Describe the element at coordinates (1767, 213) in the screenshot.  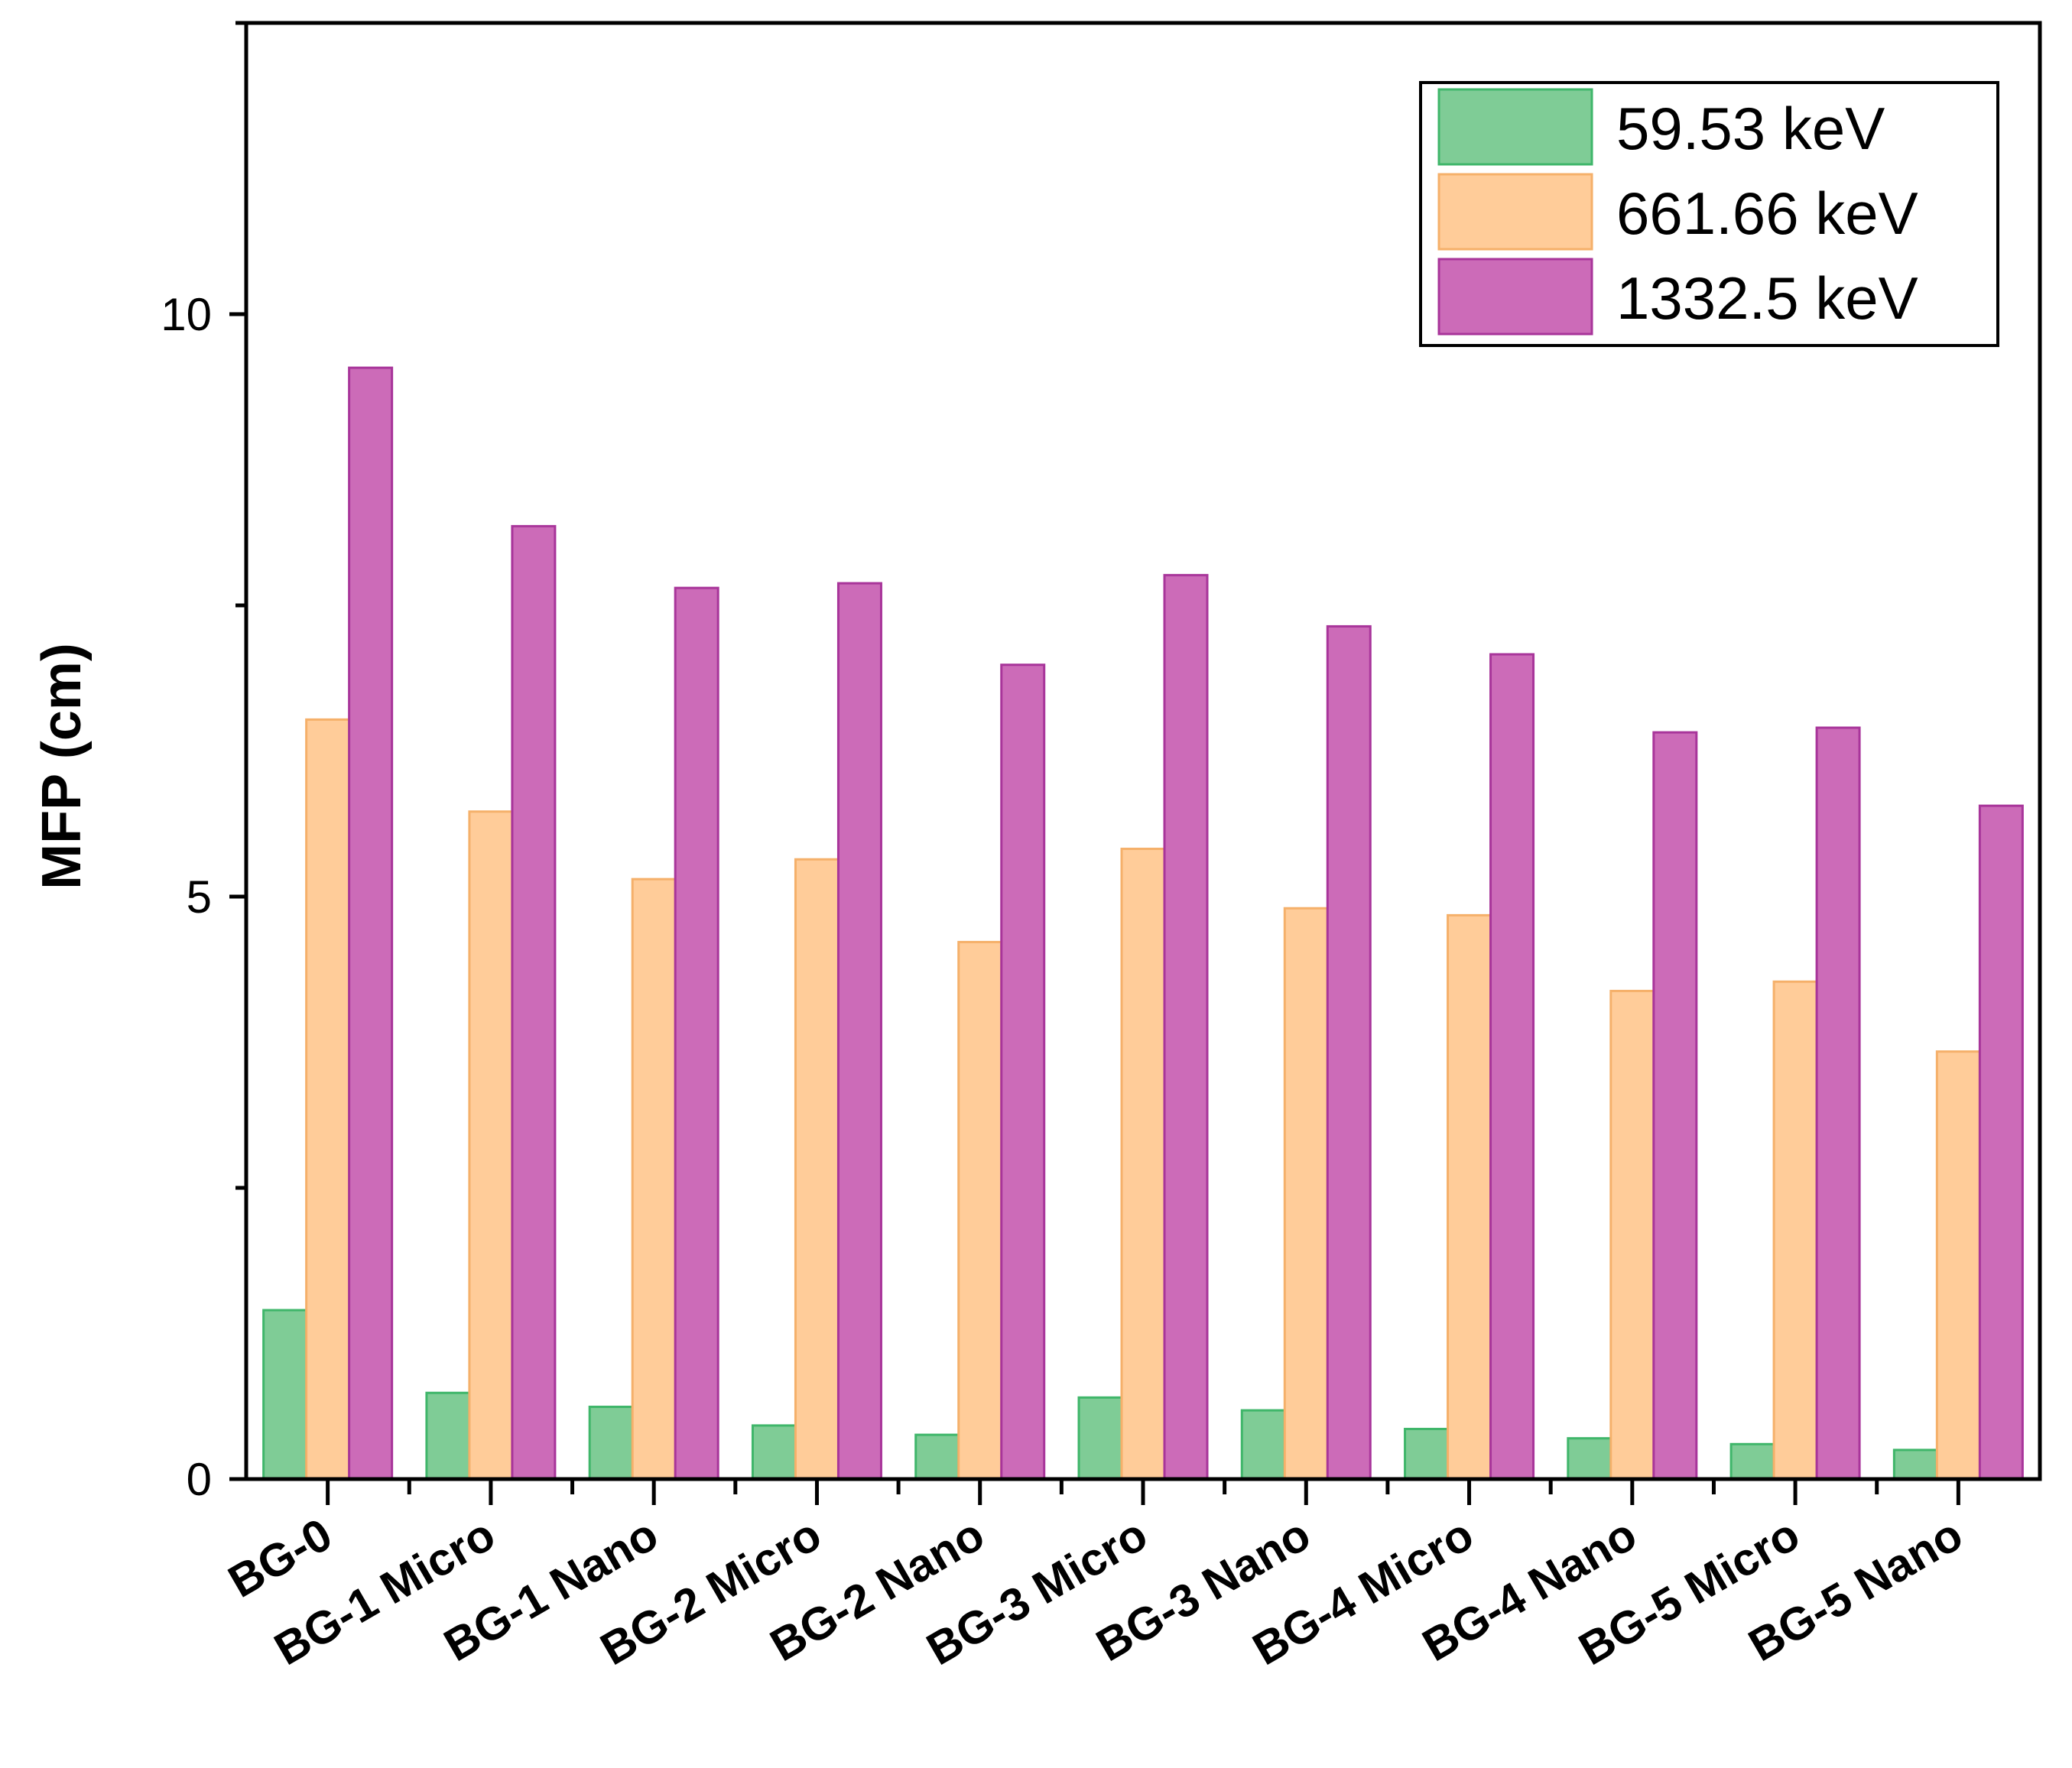
I see `legend-label: 661.66 keV` at that location.